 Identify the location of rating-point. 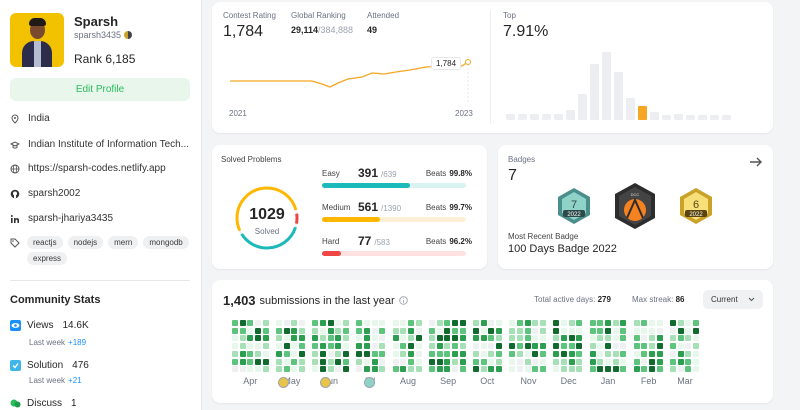
(468, 62).